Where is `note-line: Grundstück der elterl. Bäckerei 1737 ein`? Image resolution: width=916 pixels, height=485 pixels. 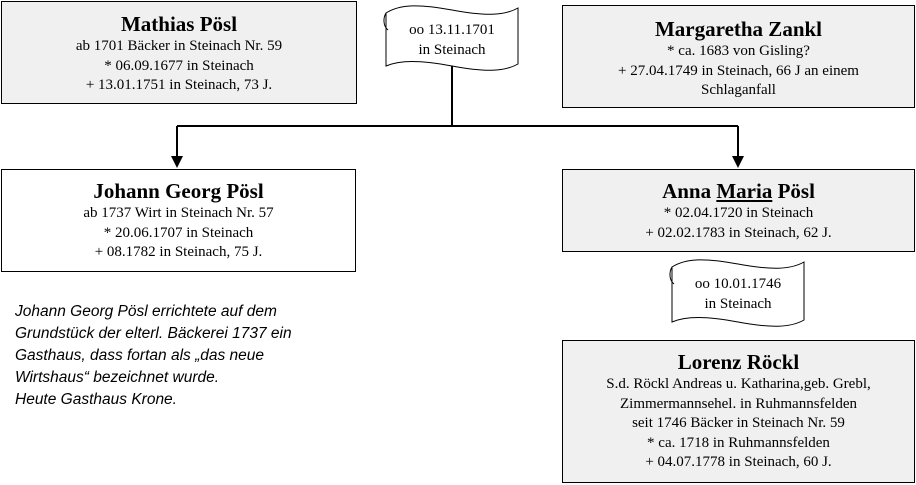
note-line: Grundstück der elterl. Bäckerei 1737 ein is located at coordinates (153, 333).